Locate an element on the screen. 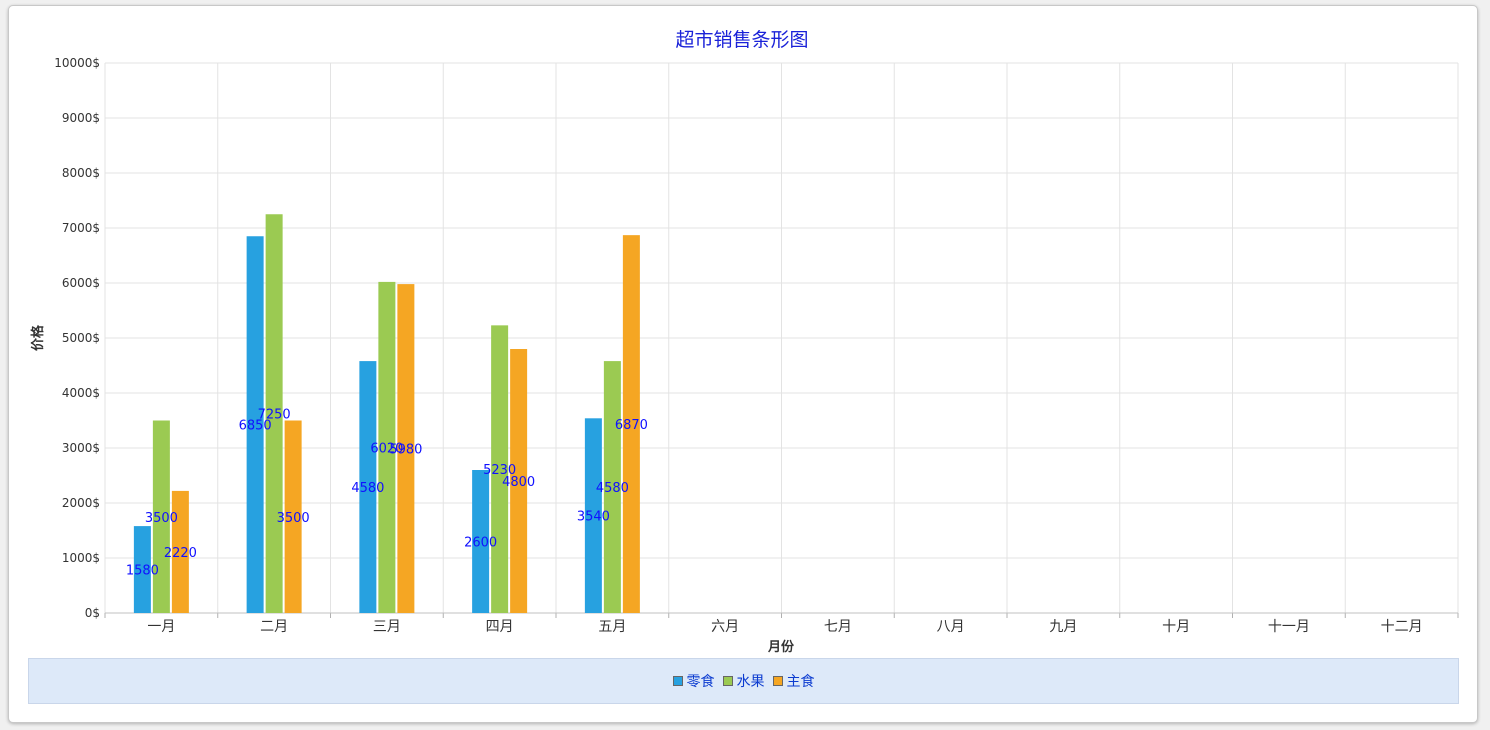  data-label: 2600 is located at coordinates (480, 543).